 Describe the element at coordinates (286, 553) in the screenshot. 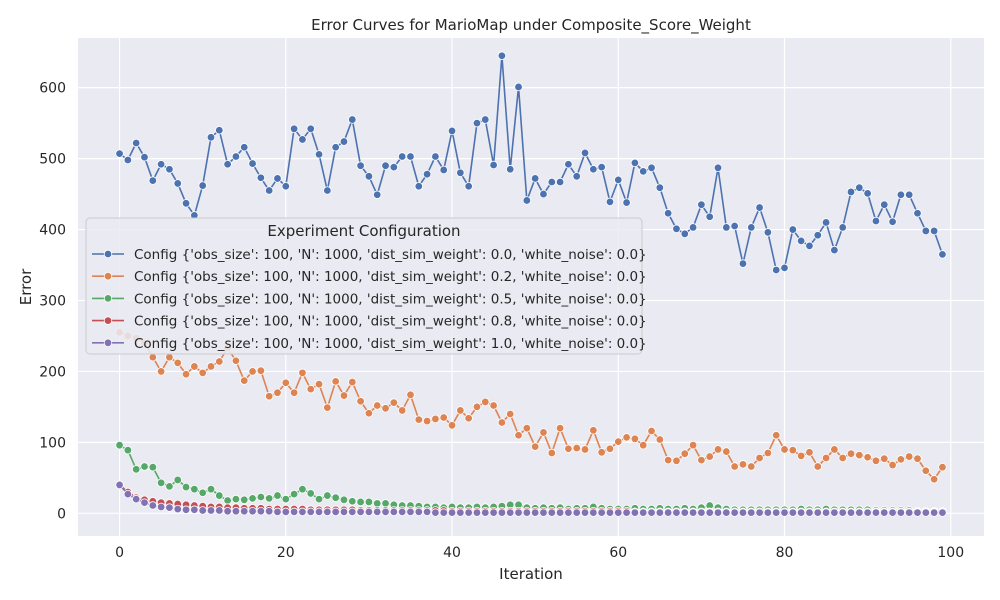

I see `x-tick-label: 20` at that location.